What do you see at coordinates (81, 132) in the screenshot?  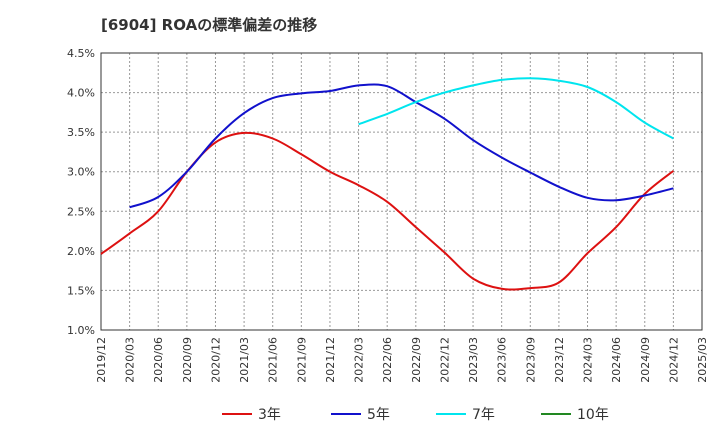 I see `y-tick-label: 3.5%` at bounding box center [81, 132].